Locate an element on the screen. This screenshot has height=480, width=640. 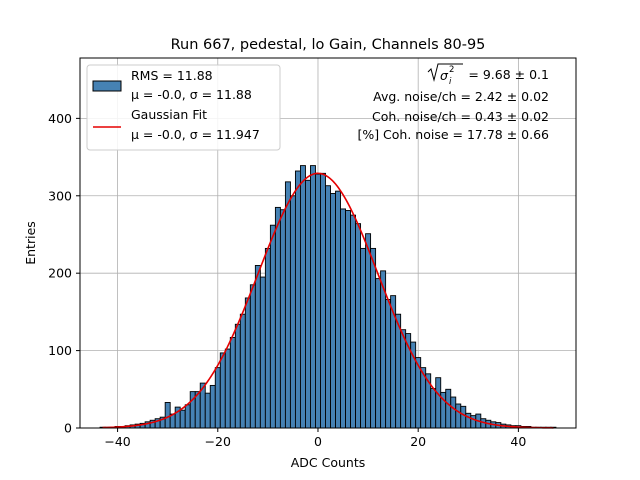
x-tick-label: 20 is located at coordinates (418, 441).